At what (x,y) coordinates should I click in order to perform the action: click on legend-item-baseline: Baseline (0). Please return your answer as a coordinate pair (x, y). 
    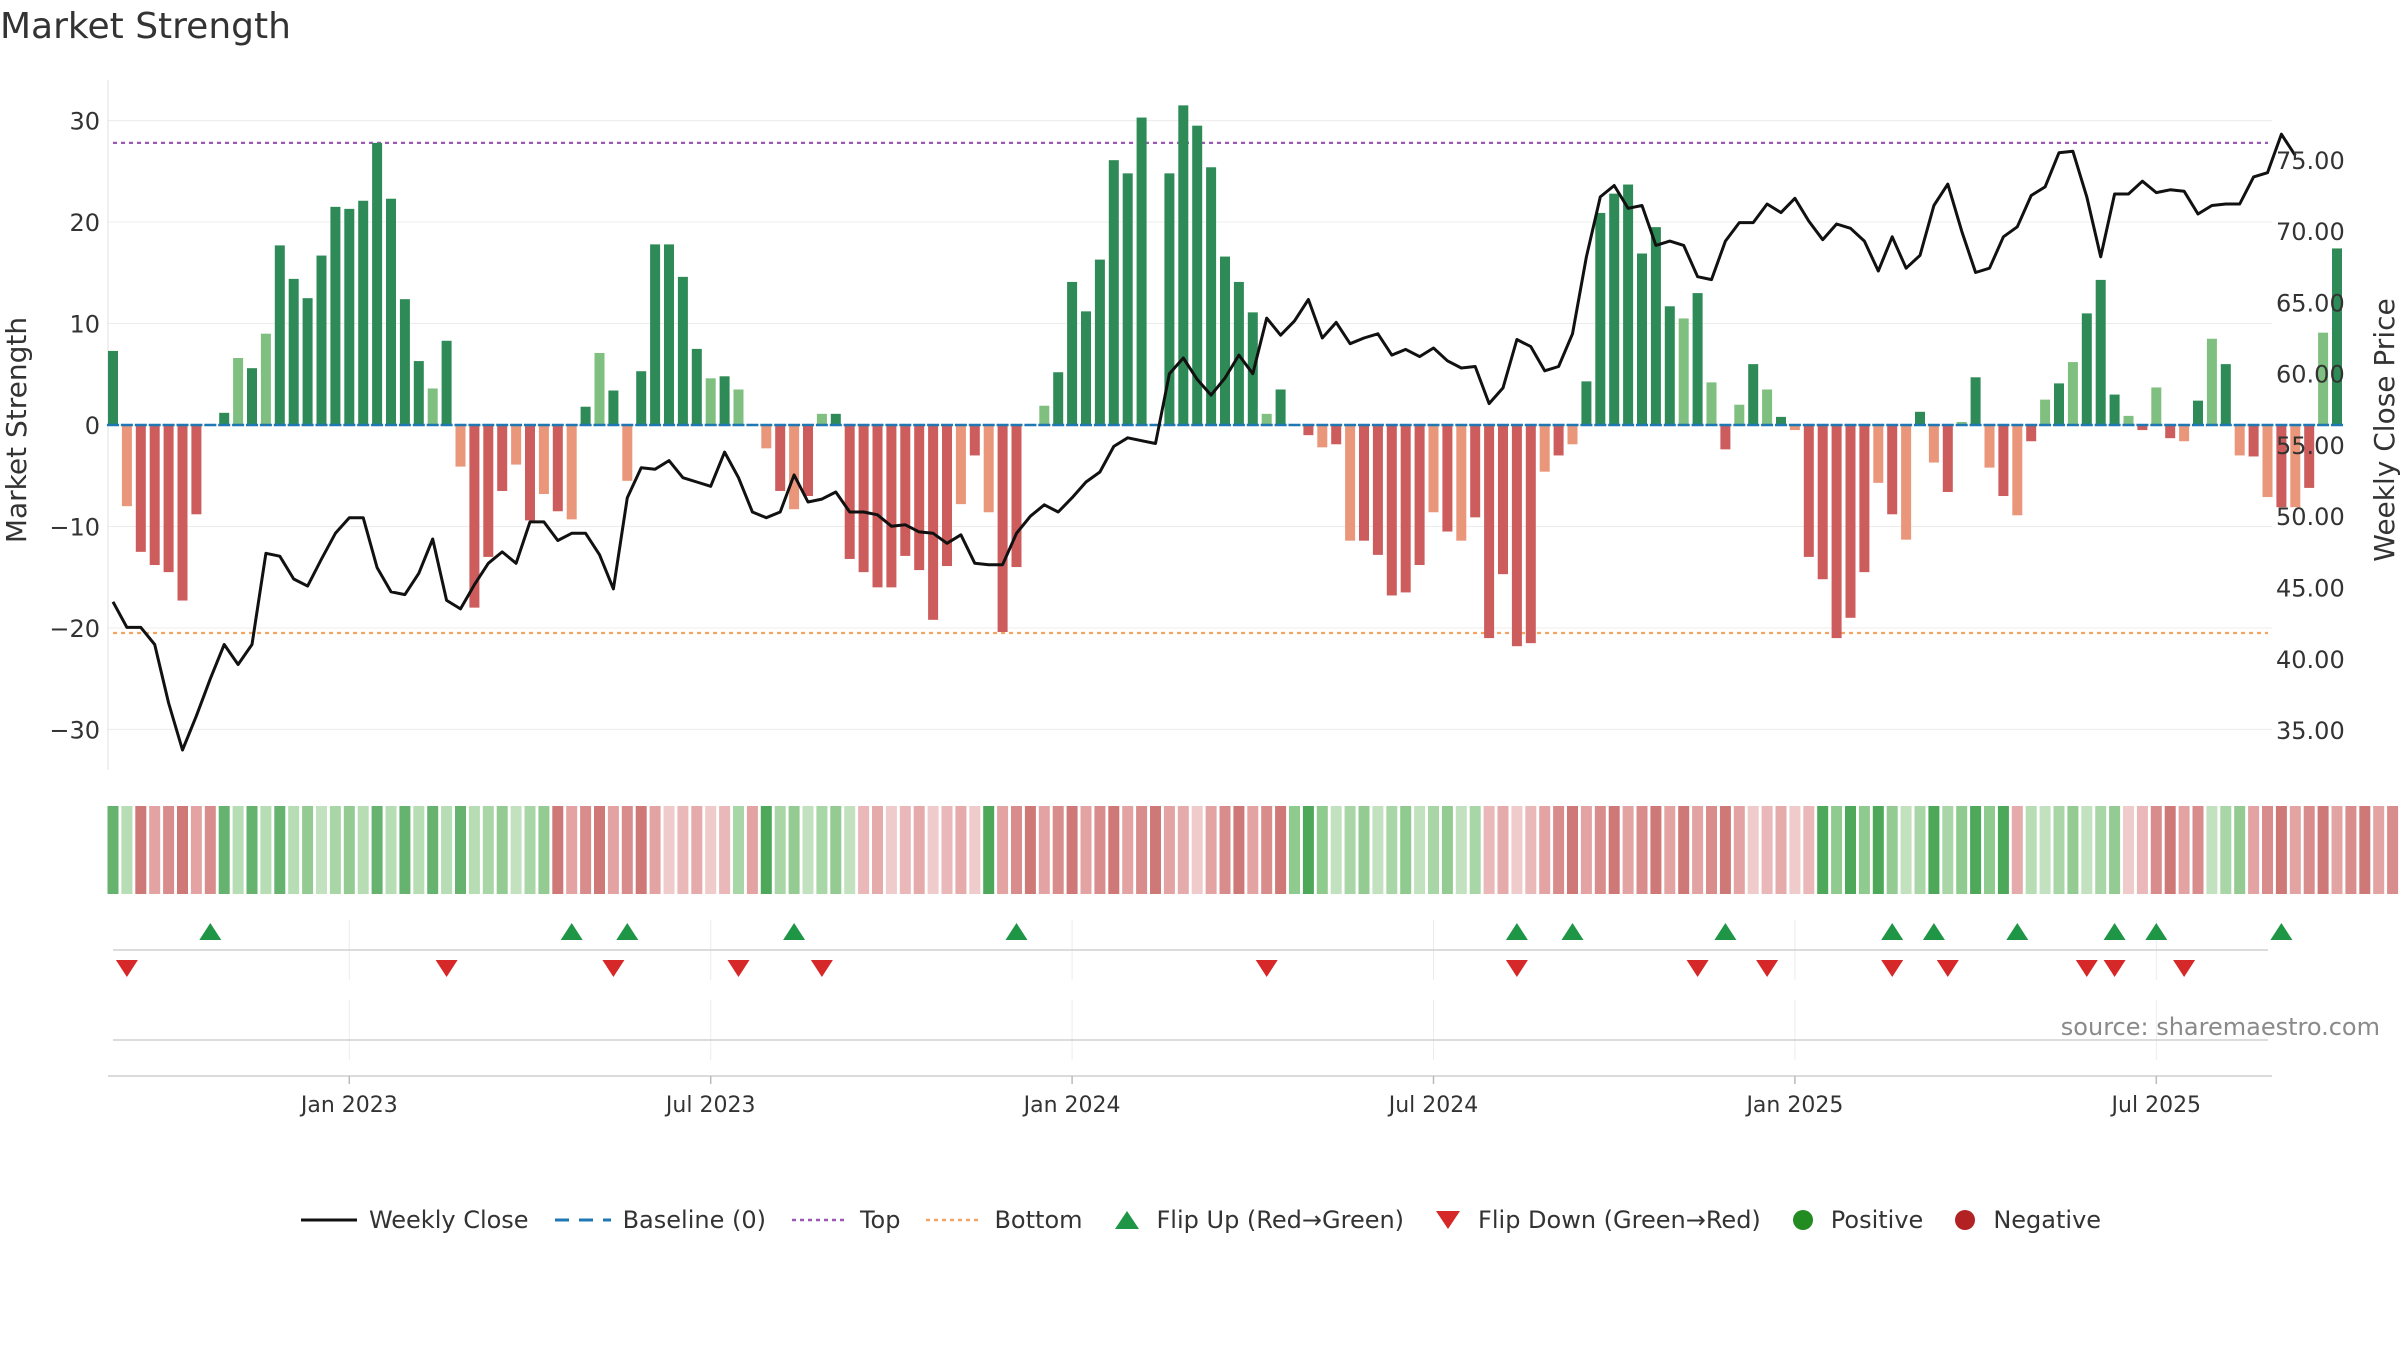
    Looking at the image, I should click on (659, 1220).